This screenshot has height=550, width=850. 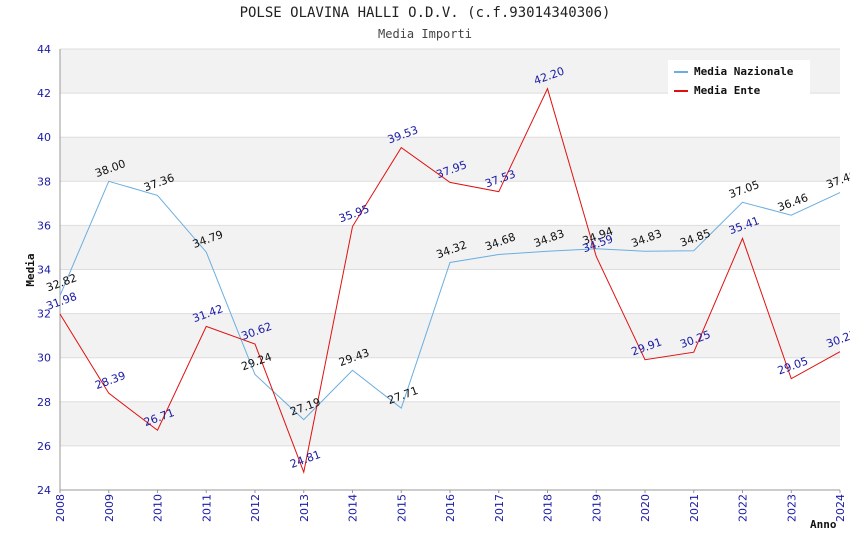 What do you see at coordinates (645, 508) in the screenshot?
I see `x-tick-label: 2020` at bounding box center [645, 508].